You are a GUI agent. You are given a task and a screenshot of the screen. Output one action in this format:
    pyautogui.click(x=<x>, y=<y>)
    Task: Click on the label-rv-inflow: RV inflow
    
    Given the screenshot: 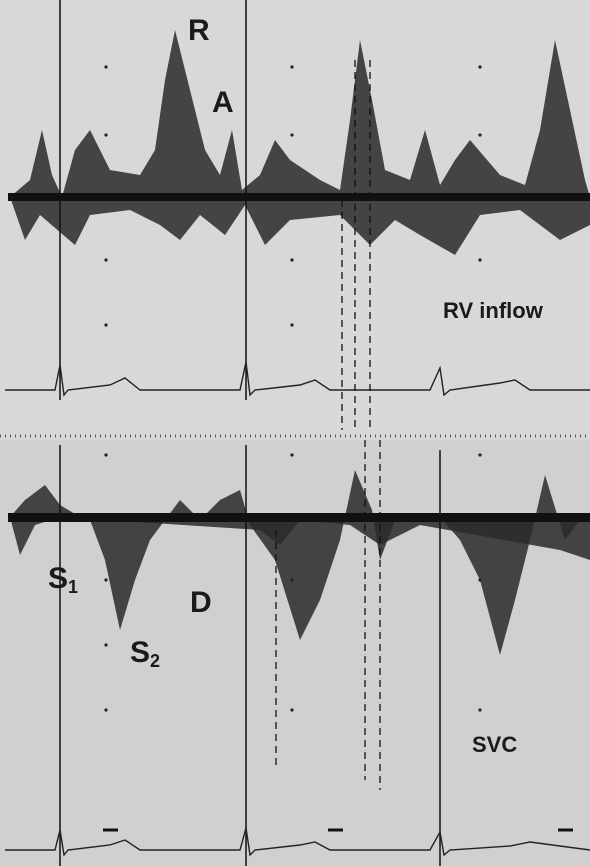 What is the action you would take?
    pyautogui.click(x=493, y=310)
    